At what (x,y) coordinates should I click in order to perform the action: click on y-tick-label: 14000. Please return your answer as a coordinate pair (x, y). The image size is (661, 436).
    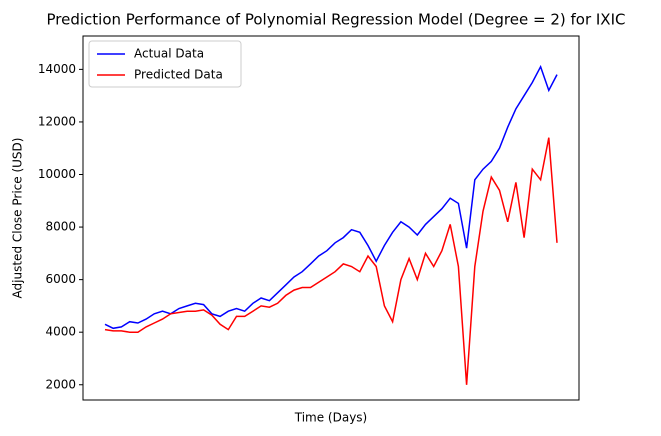
    Looking at the image, I should click on (57, 69).